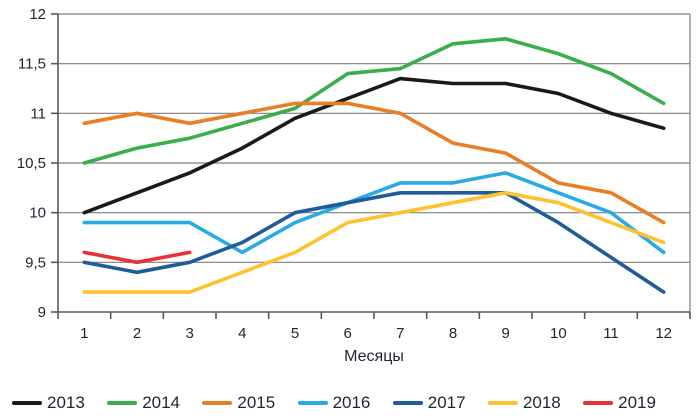 This screenshot has height=419, width=700. I want to click on x-tick-label: 3, so click(189, 333).